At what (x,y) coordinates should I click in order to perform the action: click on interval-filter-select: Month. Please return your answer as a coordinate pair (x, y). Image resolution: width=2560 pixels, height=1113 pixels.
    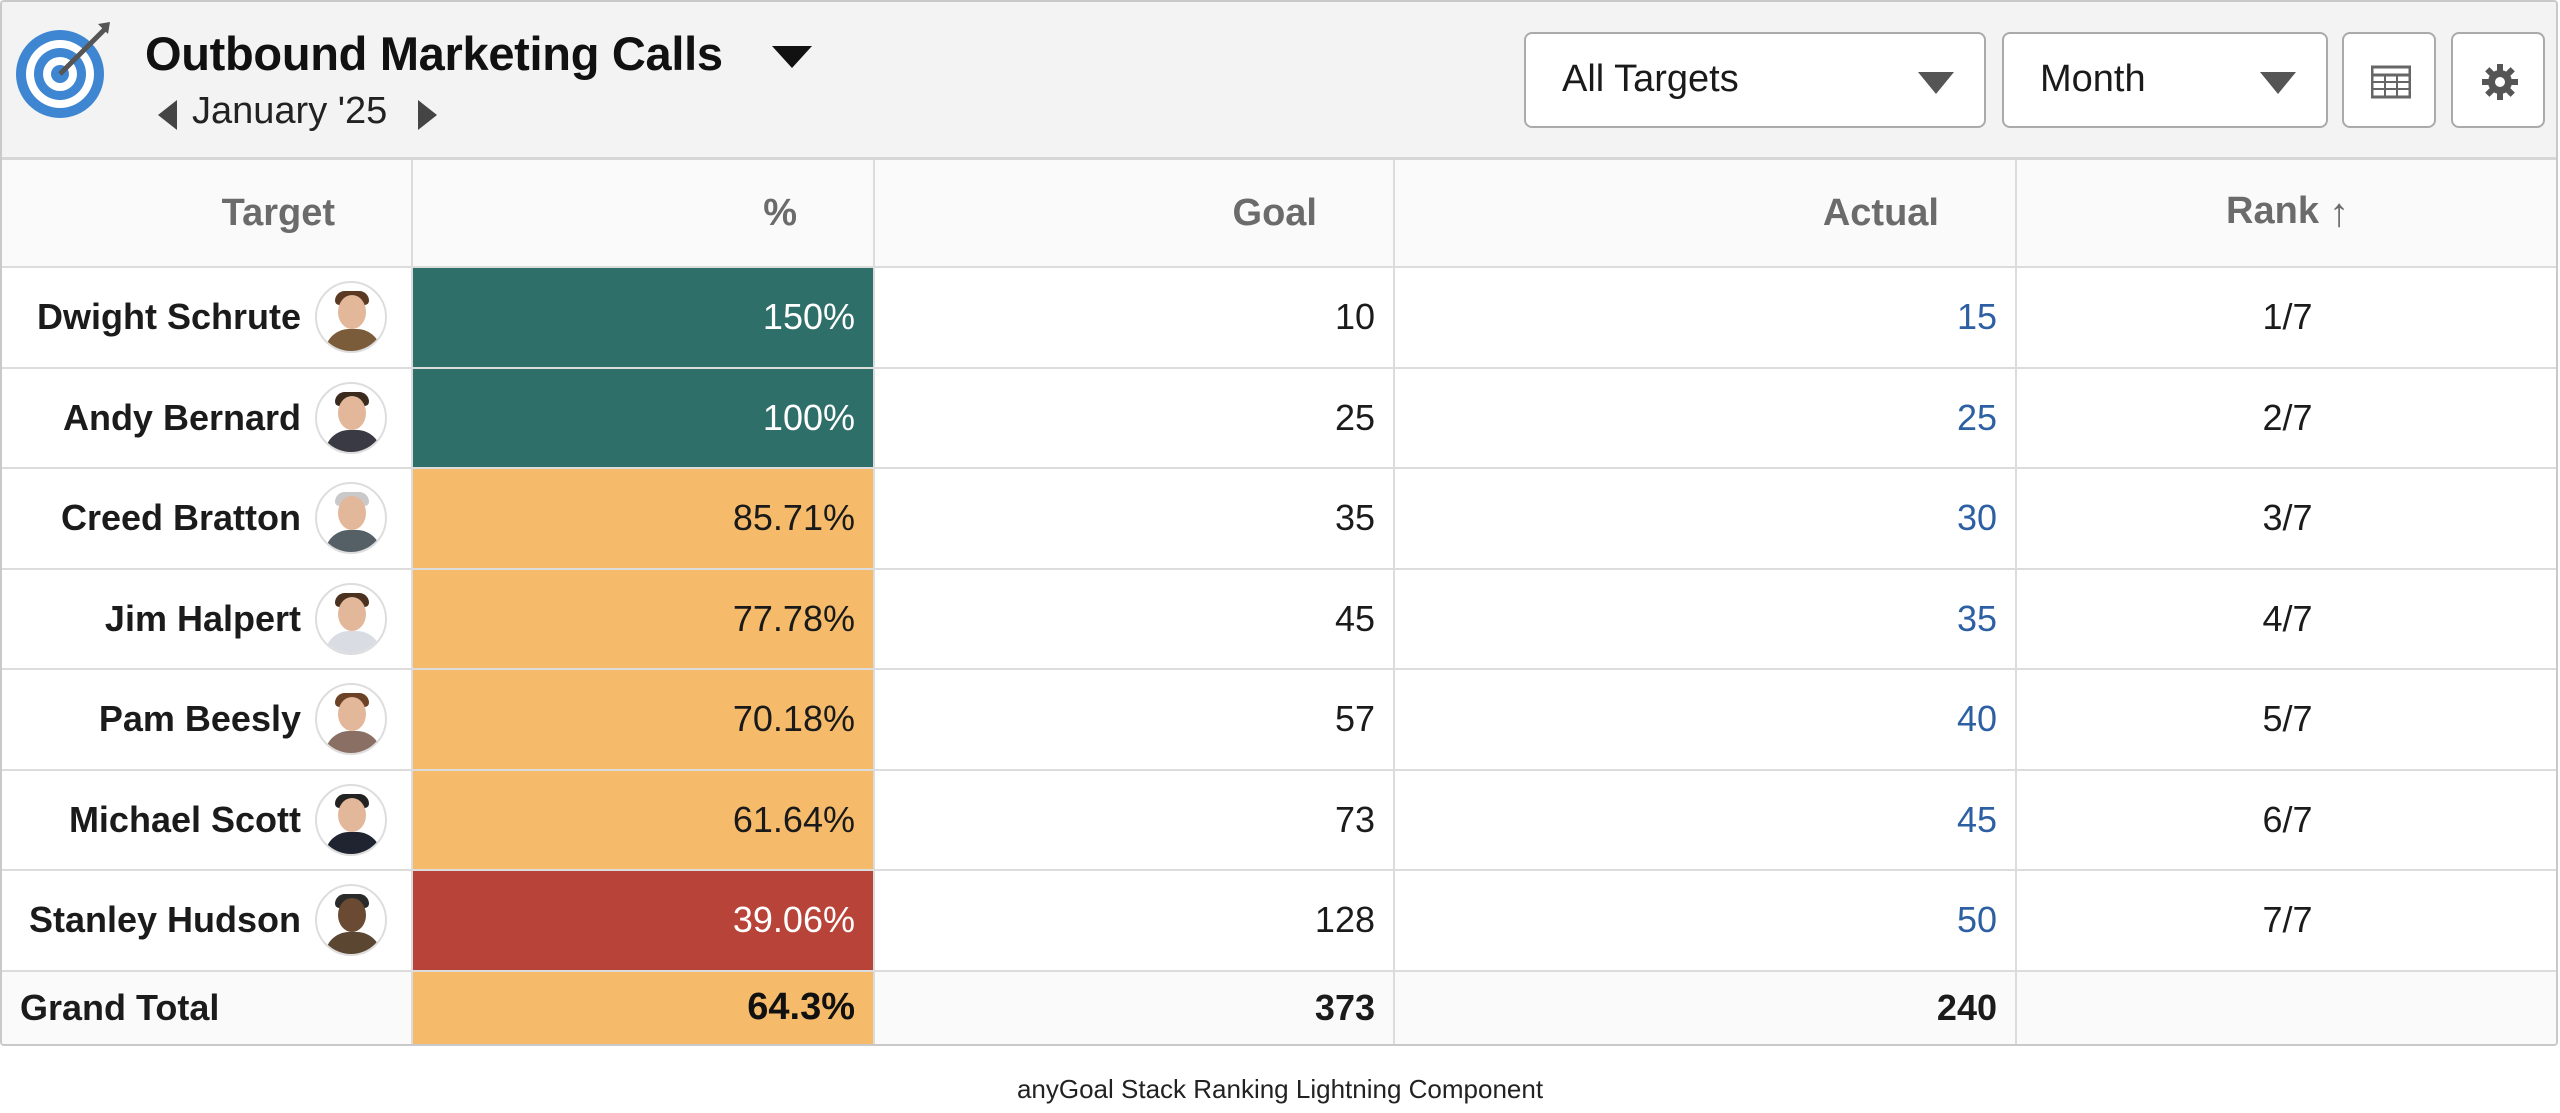
    Looking at the image, I should click on (2165, 80).